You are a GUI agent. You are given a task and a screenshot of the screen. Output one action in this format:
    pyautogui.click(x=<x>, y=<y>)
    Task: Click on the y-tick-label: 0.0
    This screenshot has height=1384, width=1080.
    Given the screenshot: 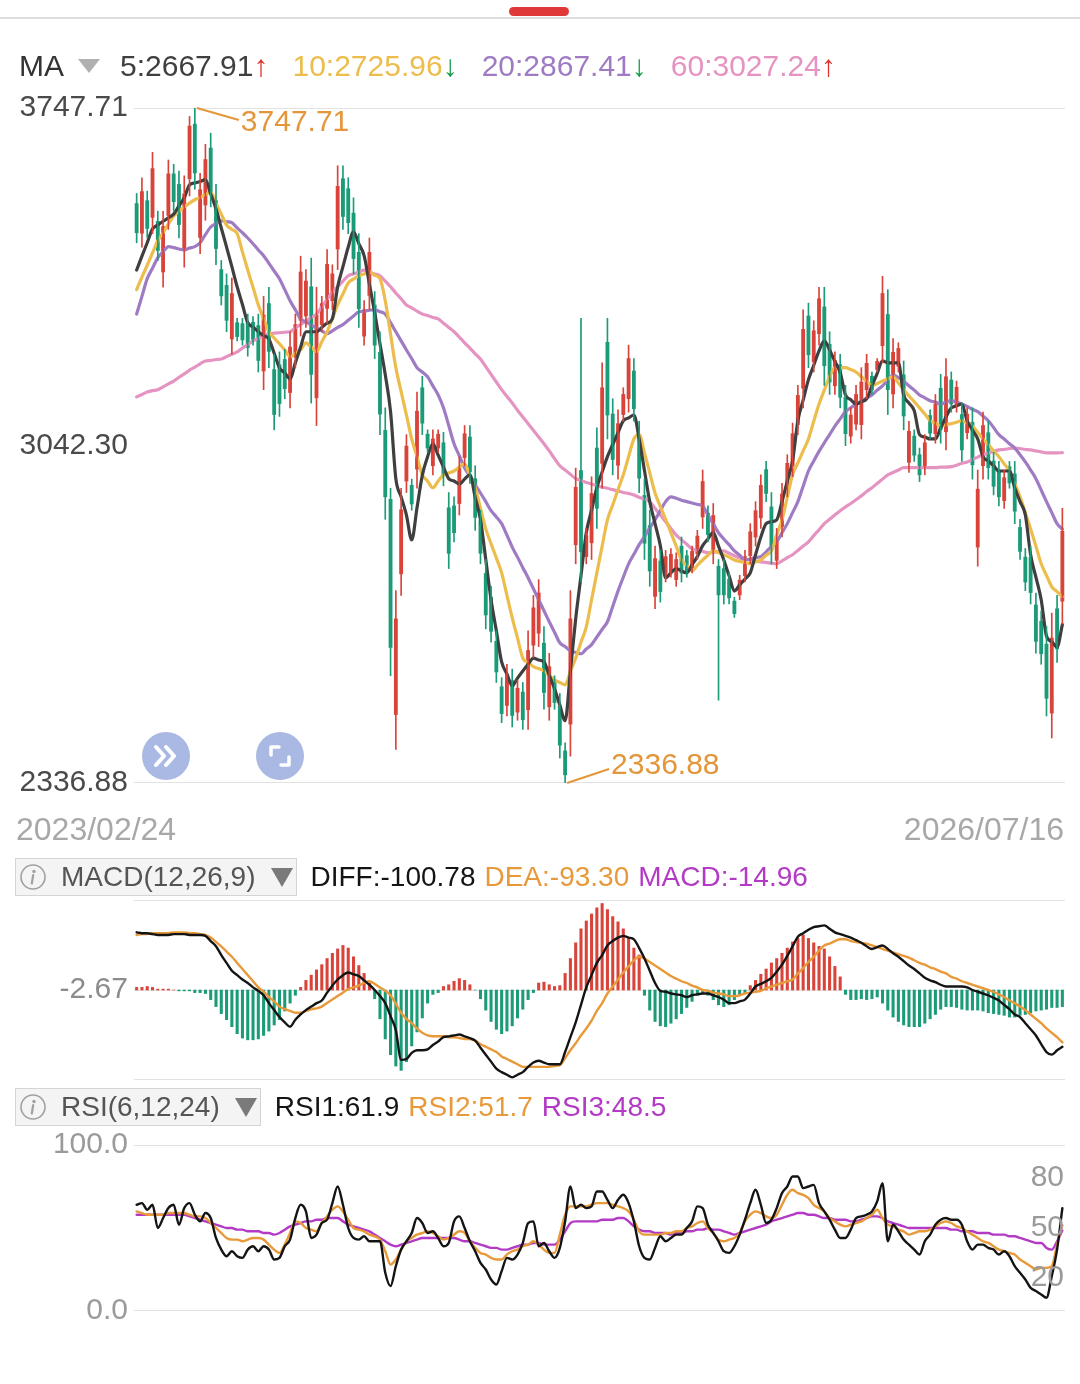 What is the action you would take?
    pyautogui.click(x=107, y=1309)
    